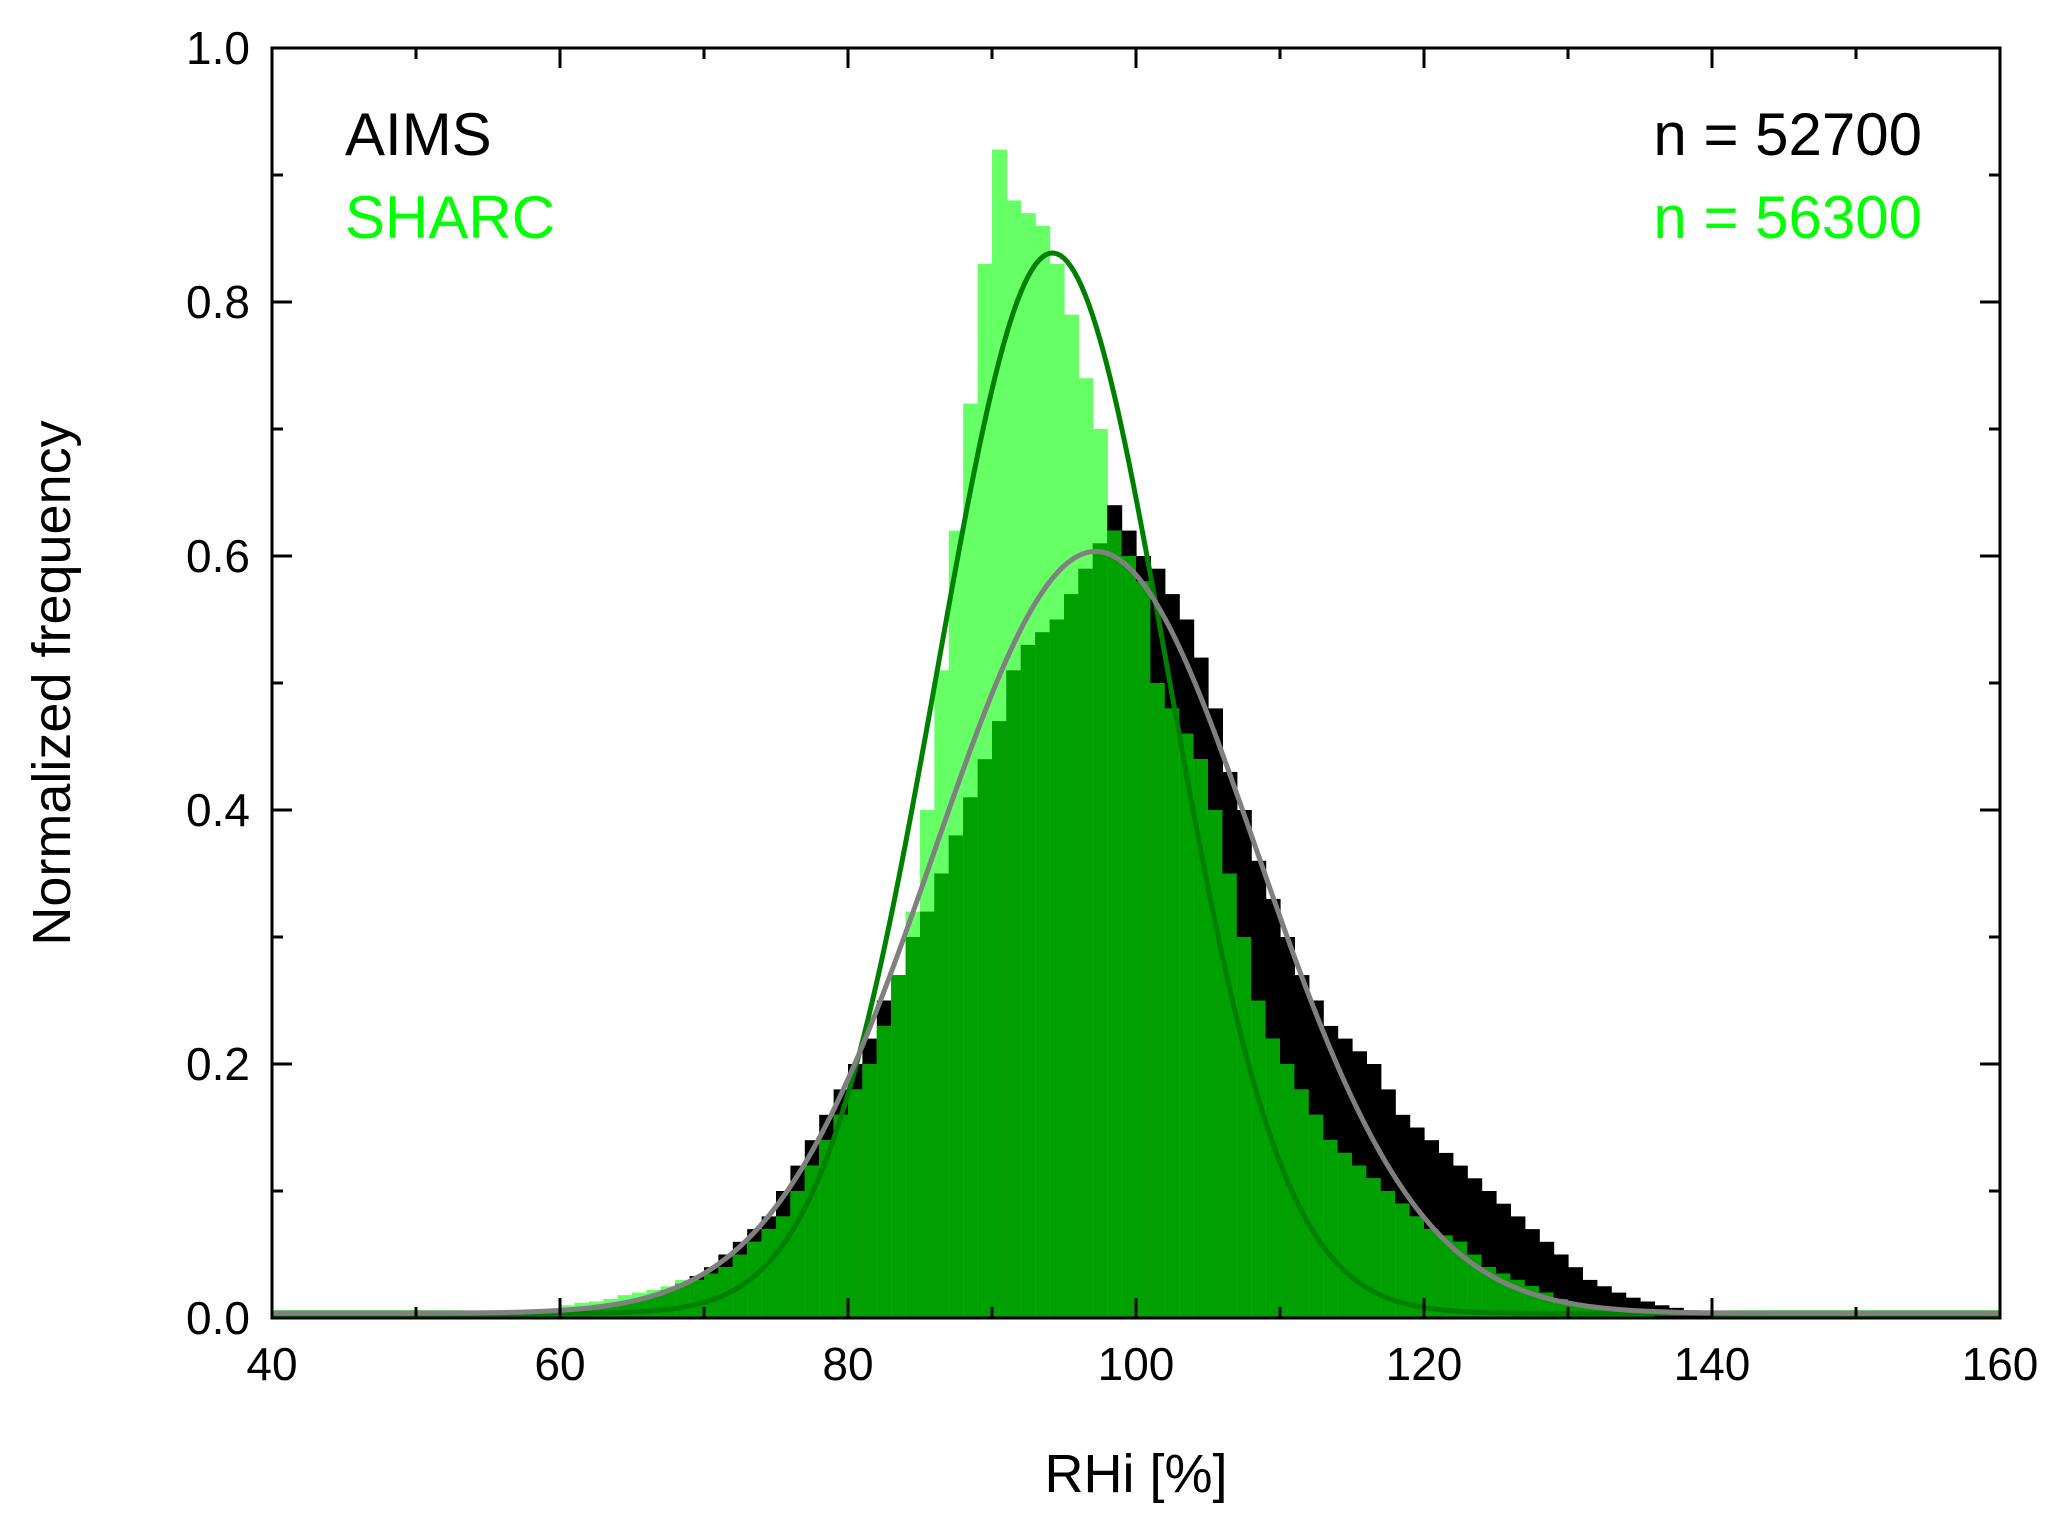 The image size is (2067, 1532). I want to click on legend-entry-sharc: SHARC, so click(450, 217).